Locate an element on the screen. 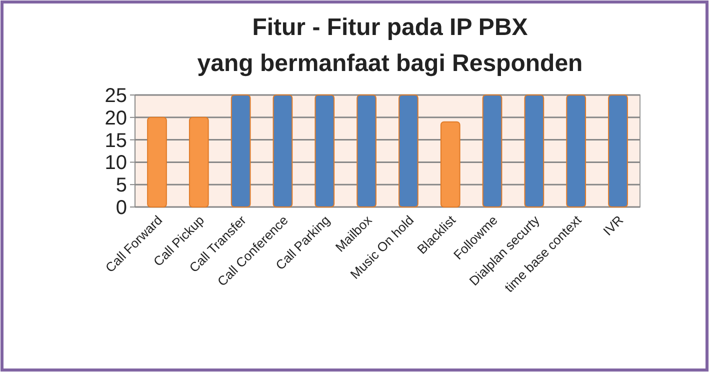  chart-title: Fitur - Fitur pada IP PBX yang bermanfaat bagi Responden is located at coordinates (390, 45).